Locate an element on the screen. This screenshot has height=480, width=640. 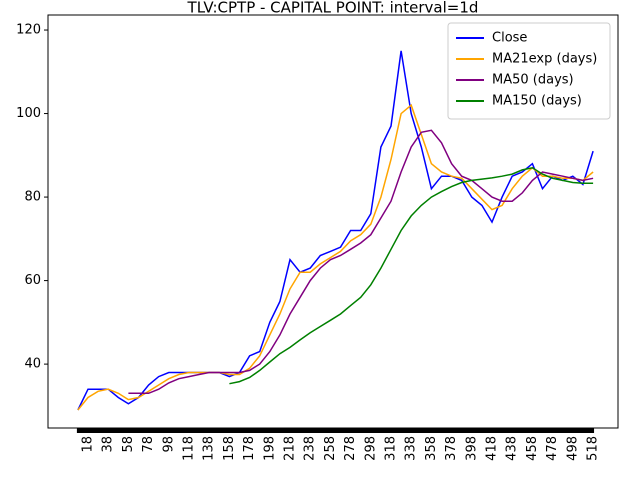
x-tick-label: 98 is located at coordinates (168, 444).